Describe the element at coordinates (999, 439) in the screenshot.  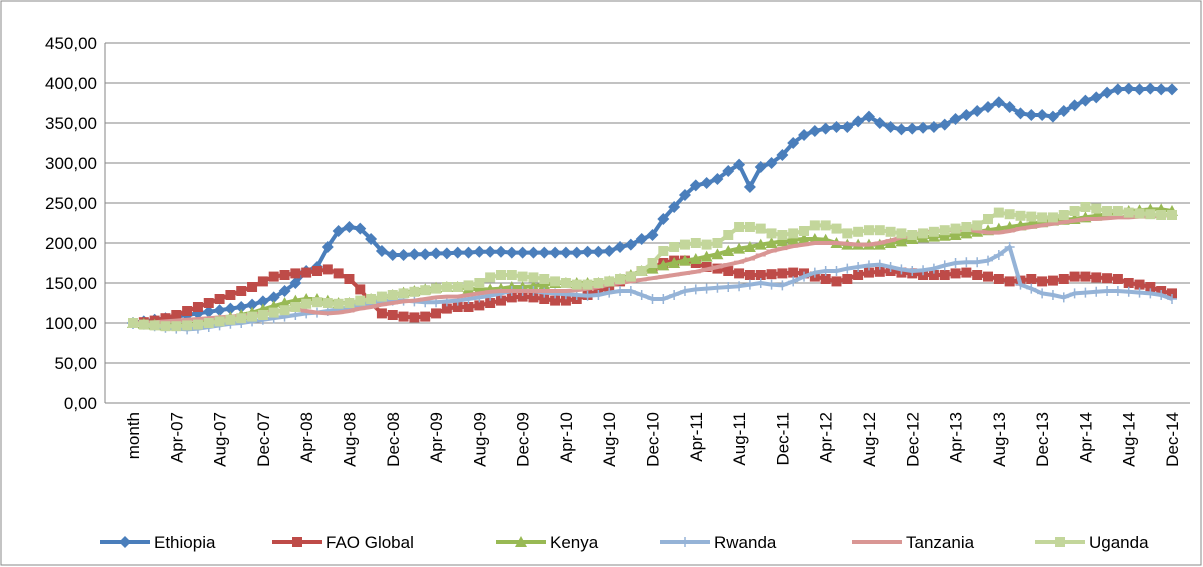
I see `x-tick-label: Aug-13` at that location.